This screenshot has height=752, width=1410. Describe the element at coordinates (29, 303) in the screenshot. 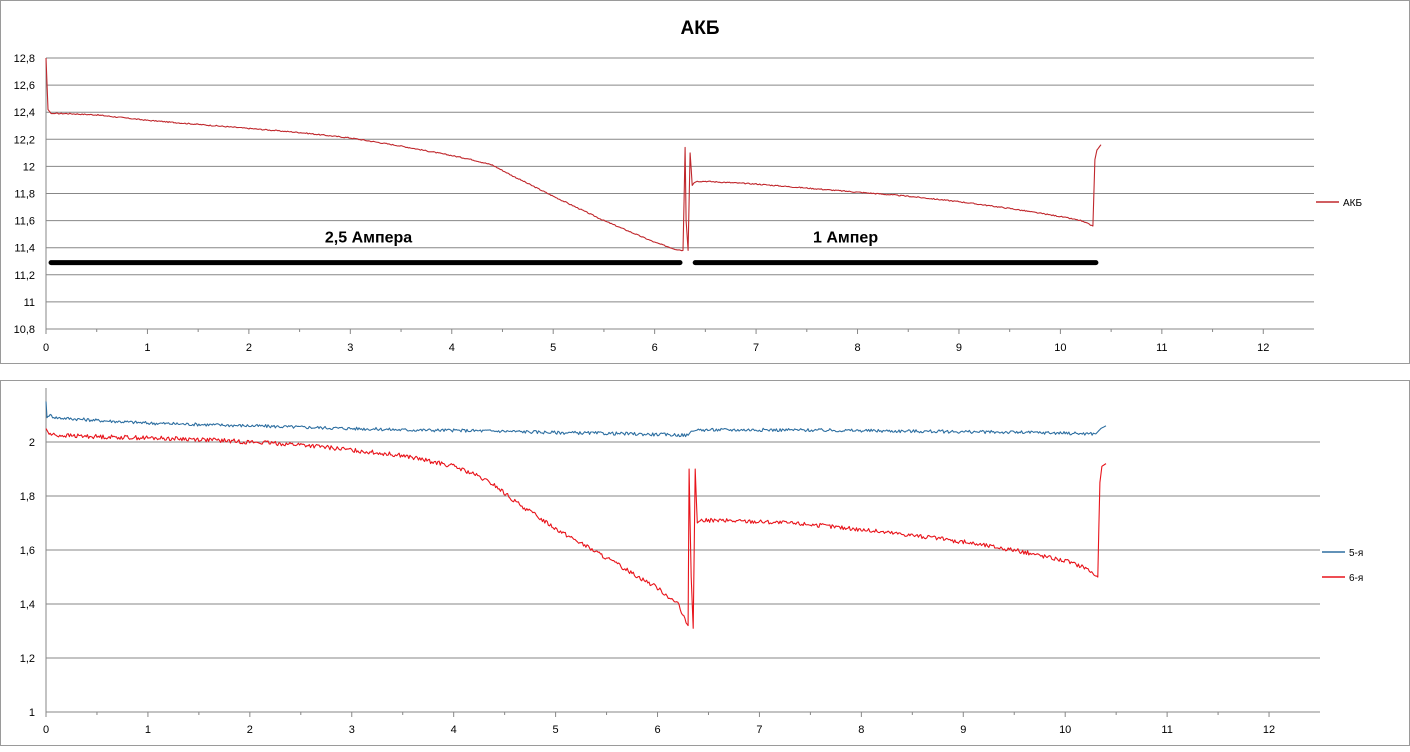

I see `y-tick-label: 11` at that location.